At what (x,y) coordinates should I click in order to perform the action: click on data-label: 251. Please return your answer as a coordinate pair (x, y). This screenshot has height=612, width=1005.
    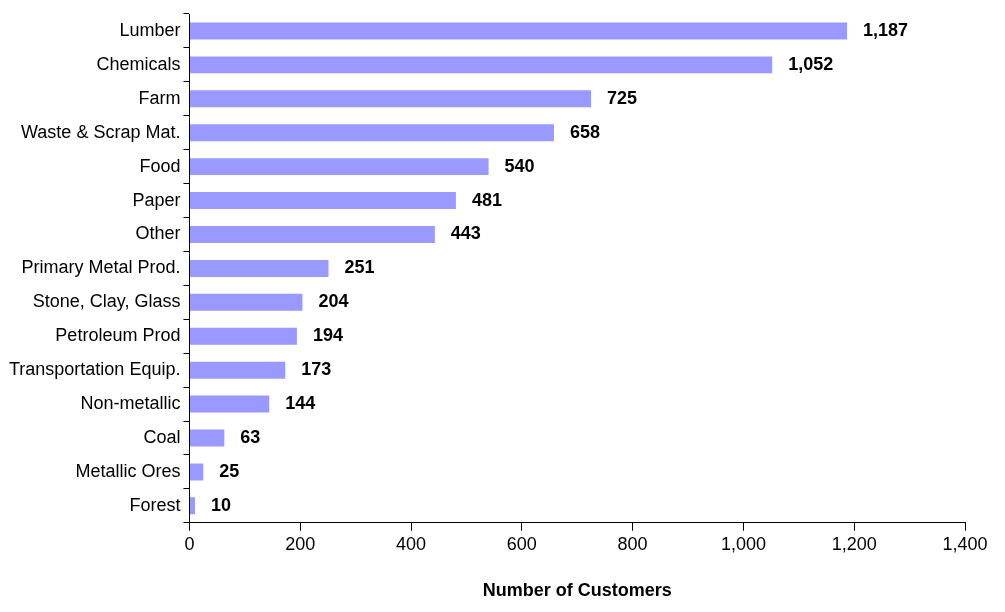
    Looking at the image, I should click on (359, 267).